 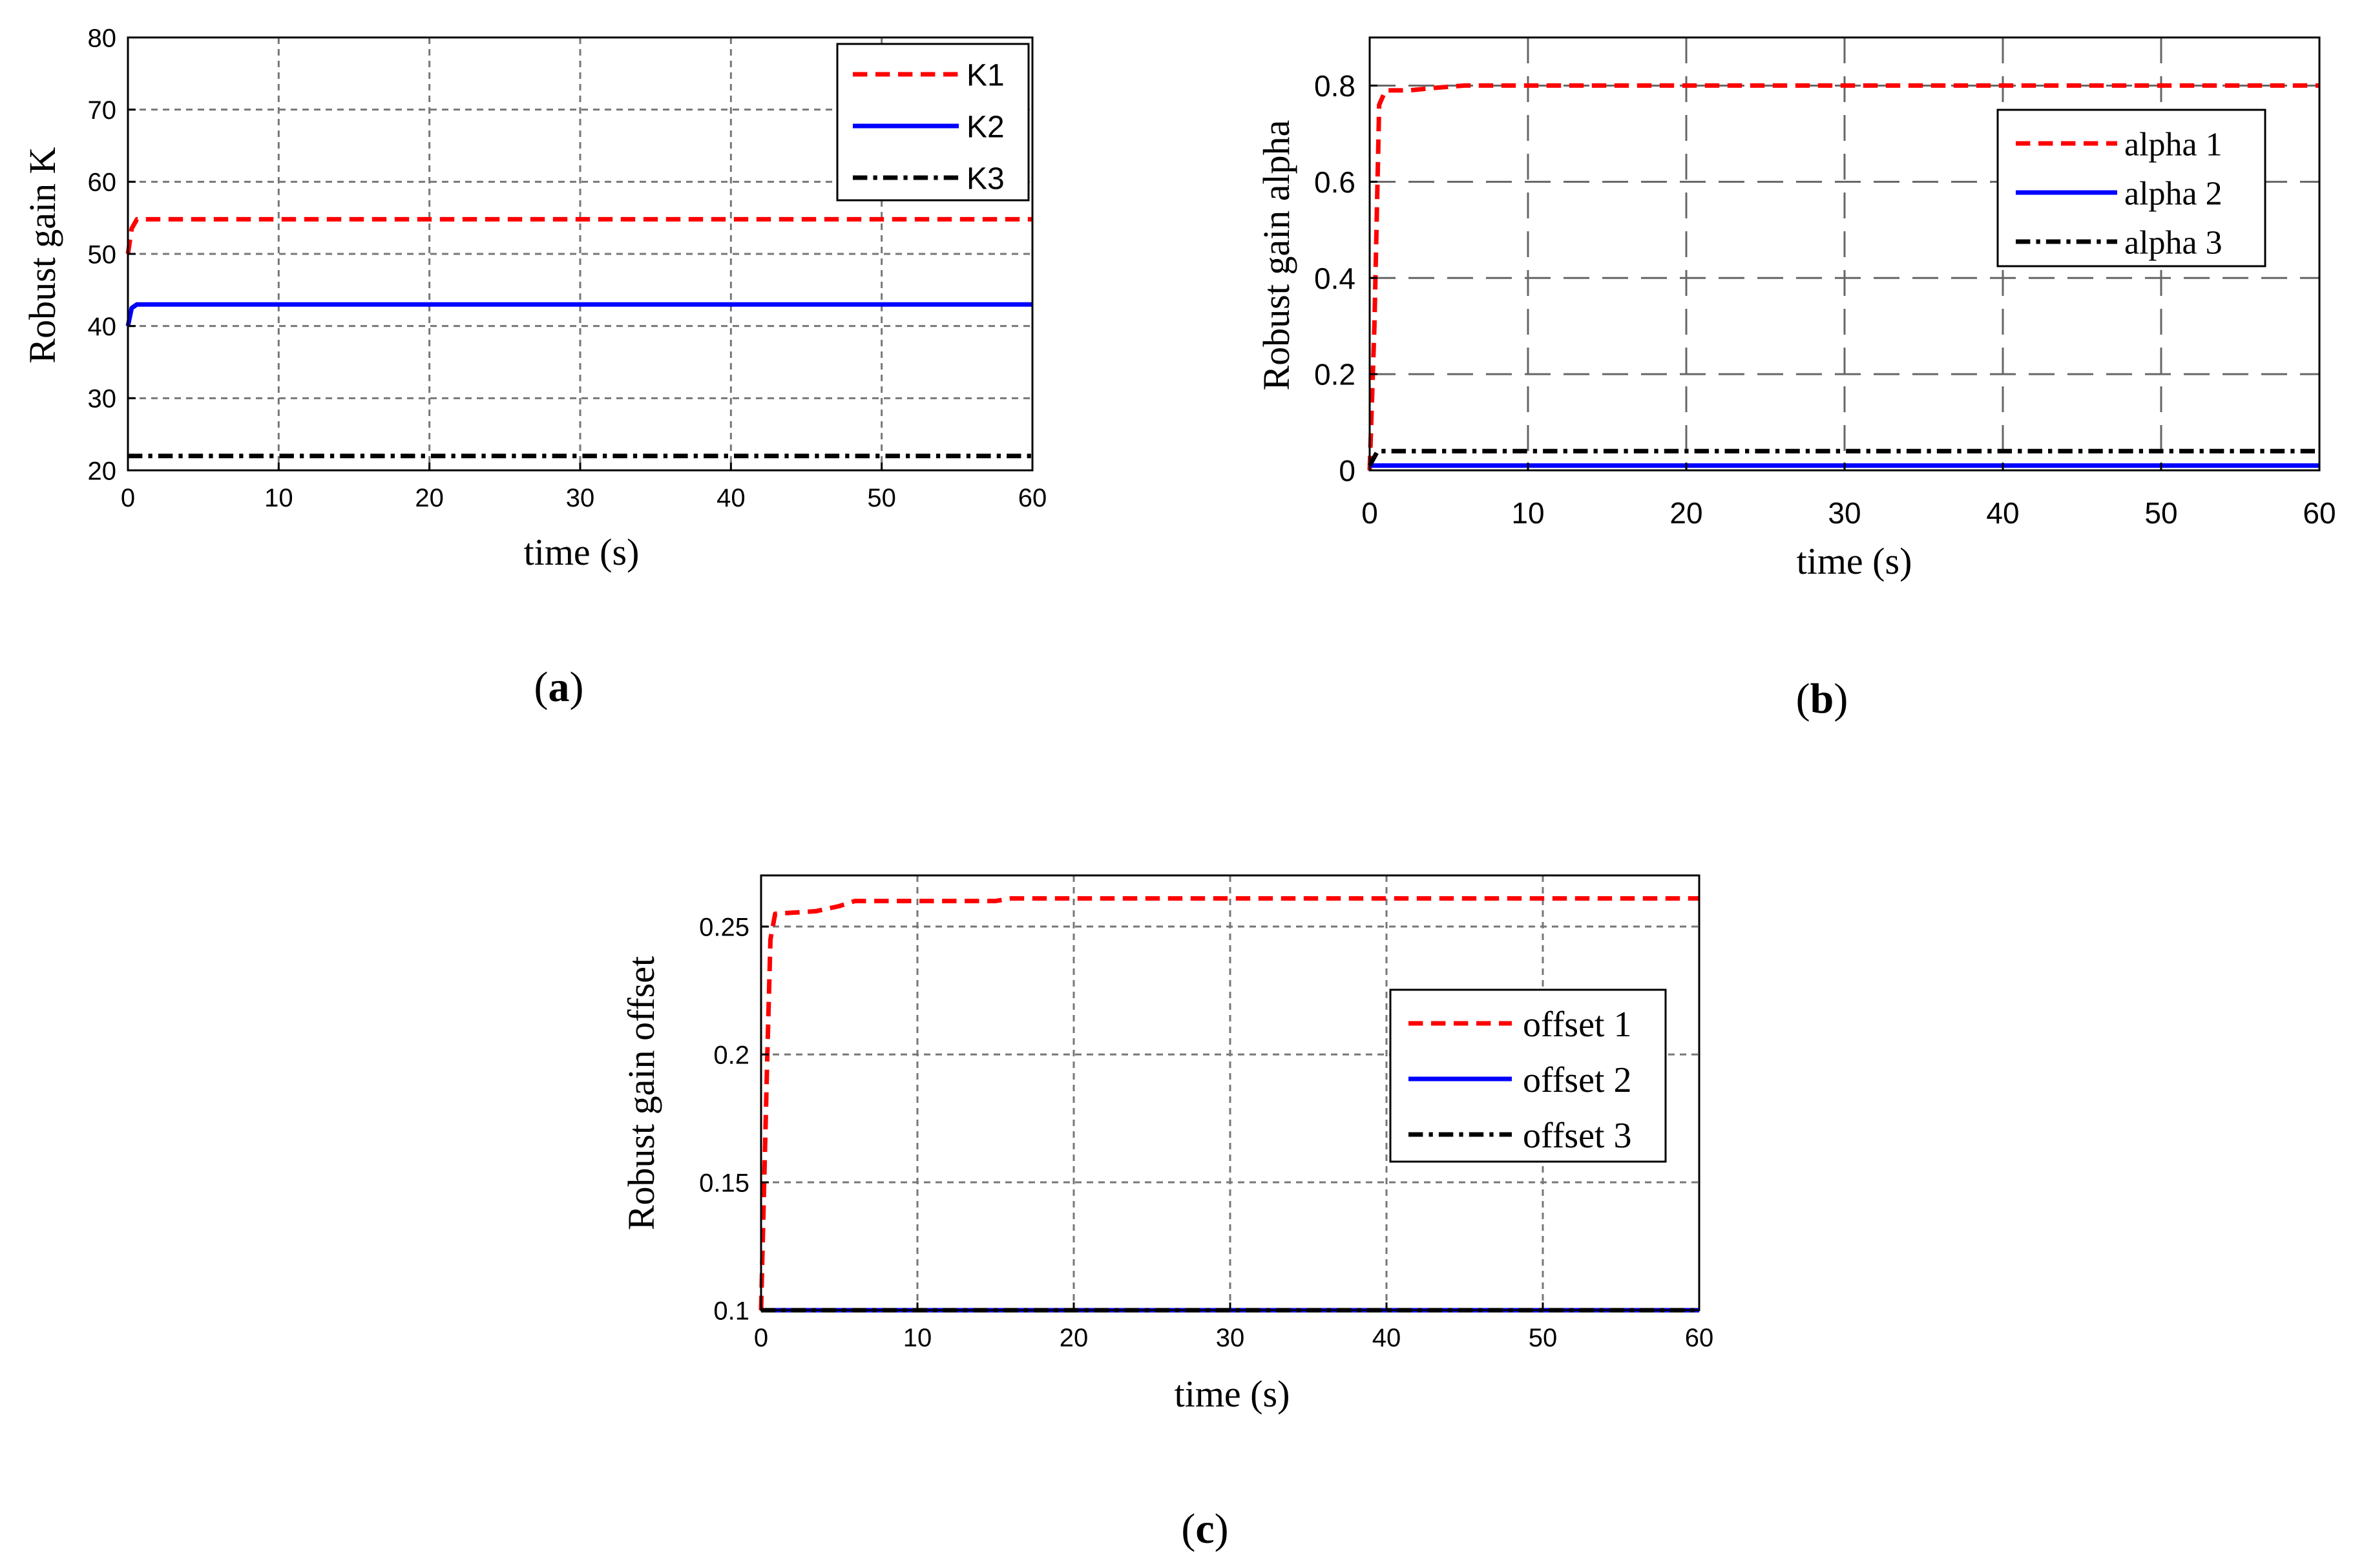 What do you see at coordinates (103, 471) in the screenshot?
I see `y-tick-label: 20` at bounding box center [103, 471].